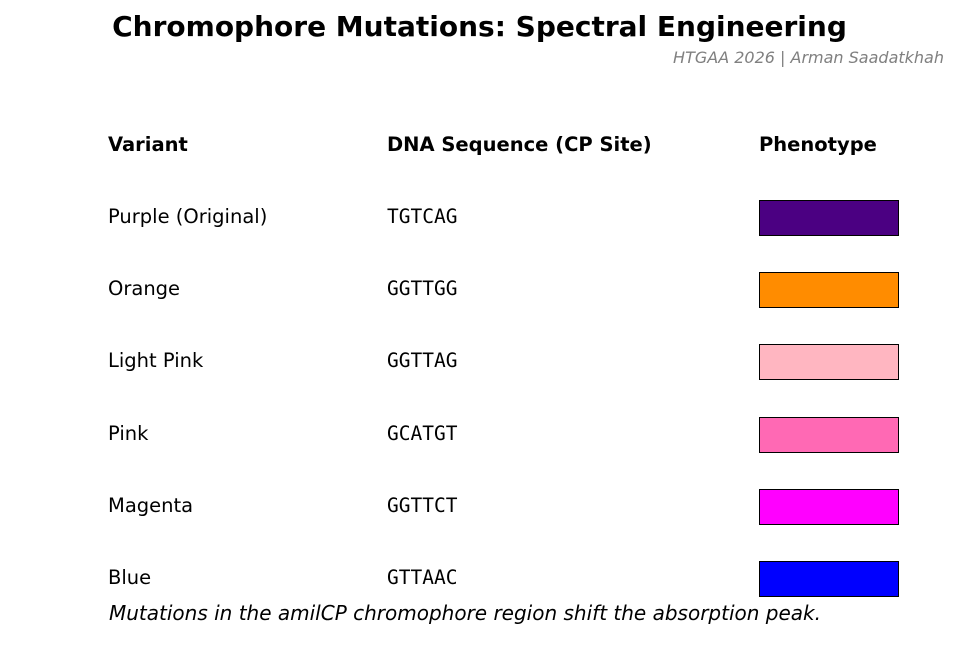 The height and width of the screenshot is (671, 959). What do you see at coordinates (519, 144) in the screenshot?
I see `header-dna-sequence: DNA Sequence (CP Site)` at bounding box center [519, 144].